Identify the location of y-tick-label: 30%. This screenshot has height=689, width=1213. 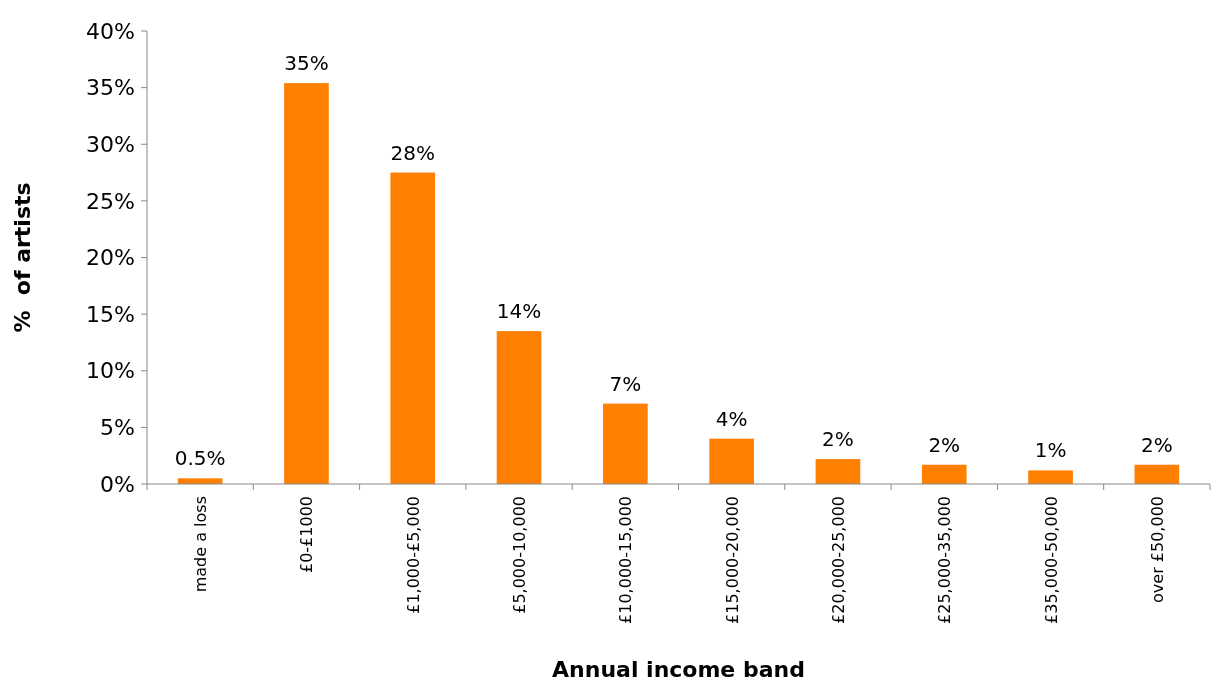
(110, 144).